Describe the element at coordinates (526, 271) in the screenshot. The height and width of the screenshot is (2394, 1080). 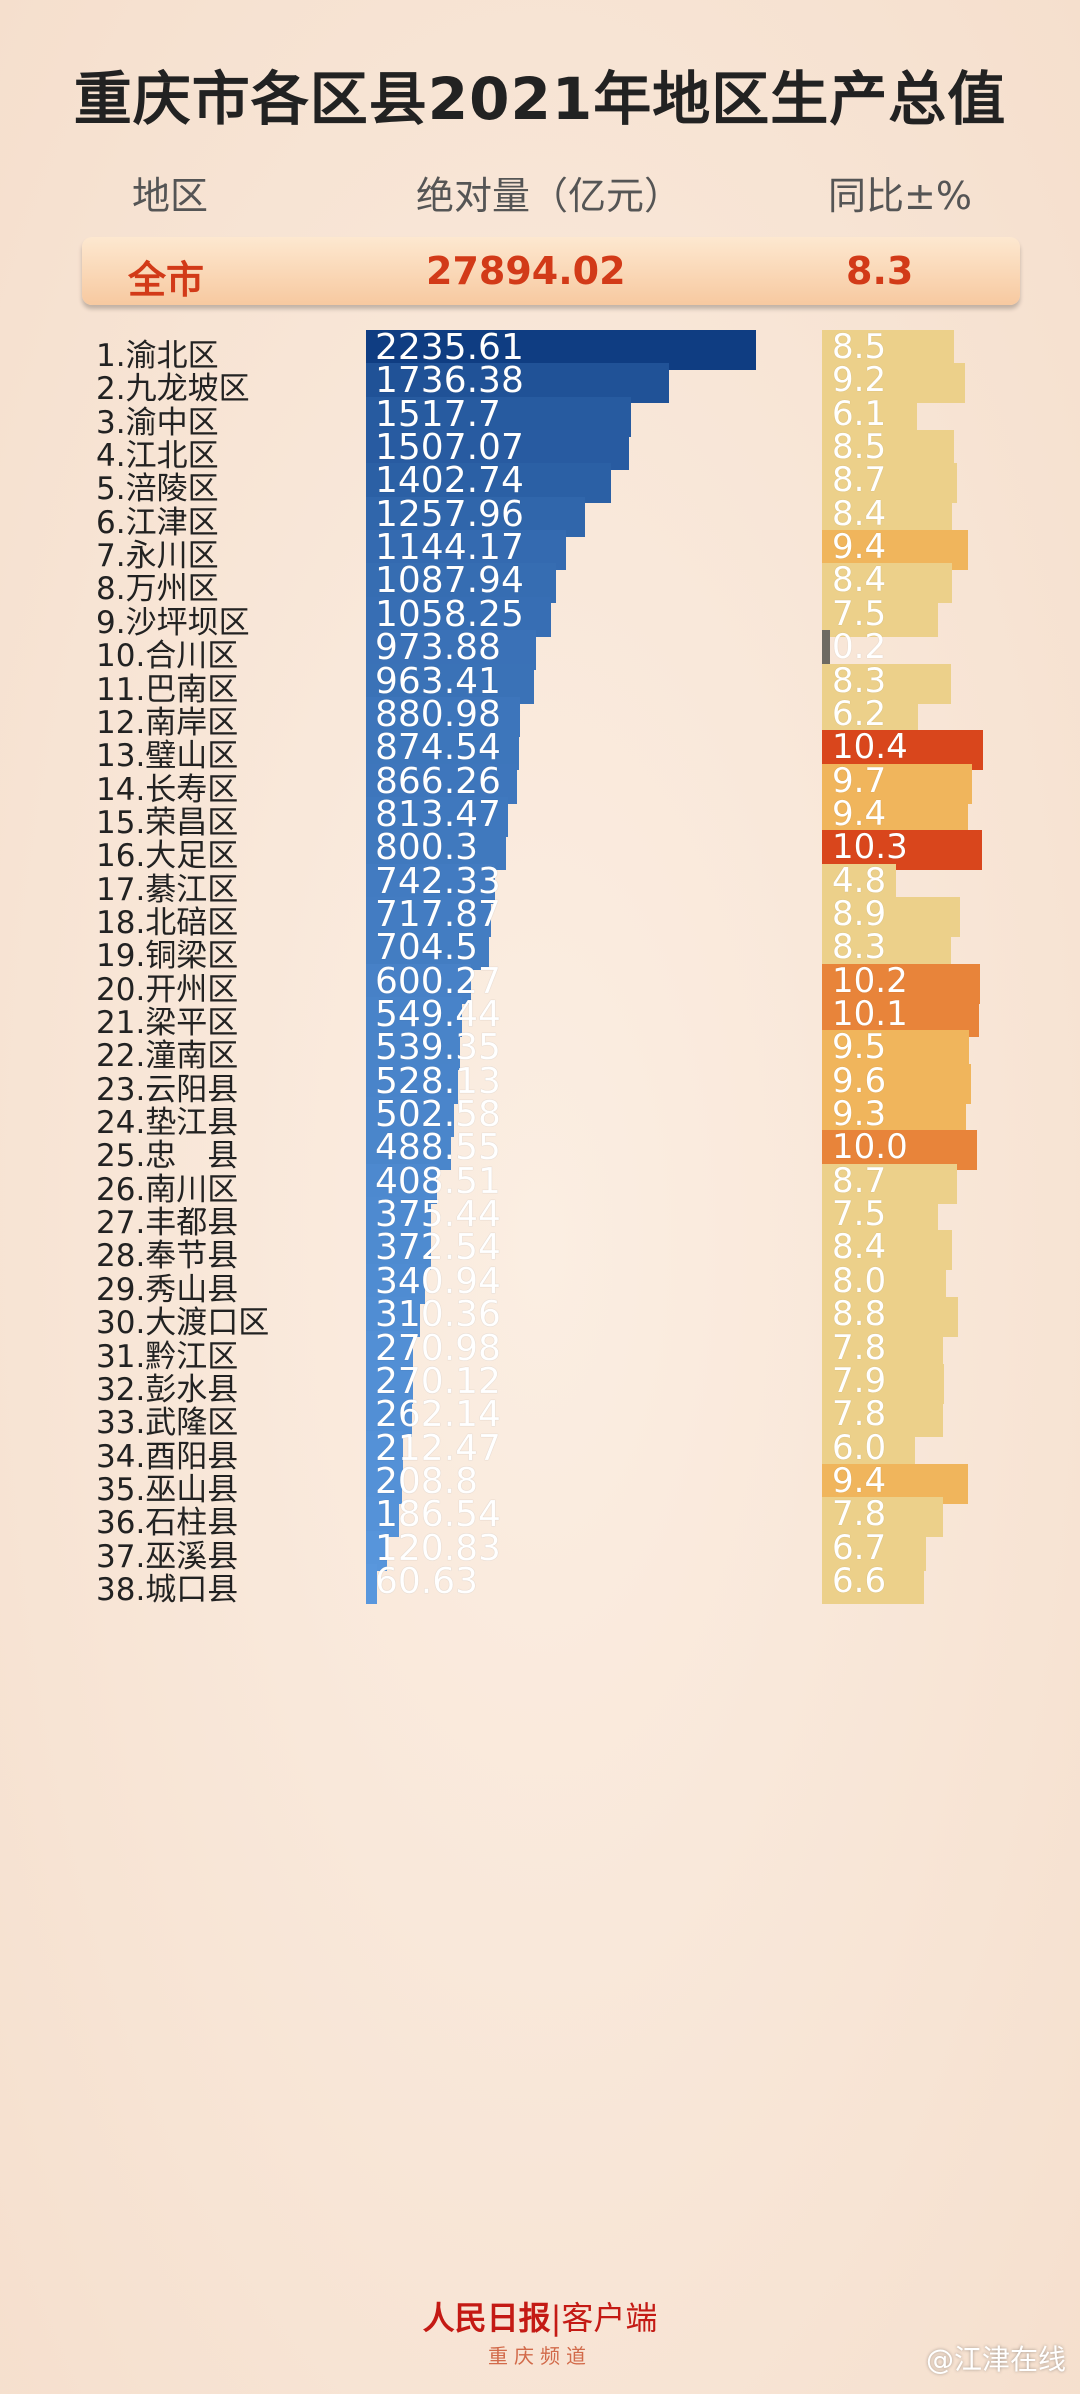
I see `summary-gdp: 27894.02` at that location.